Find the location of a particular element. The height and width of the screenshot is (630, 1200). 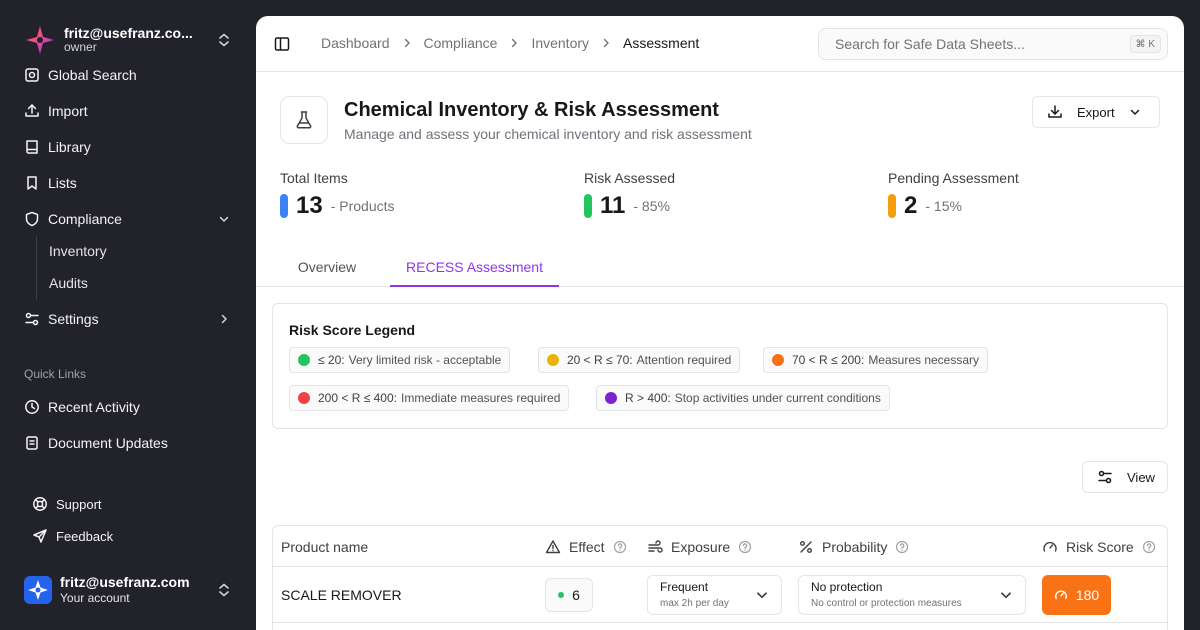

legend-item: 70 < R ≤ 200: Measures necessary is located at coordinates (876, 360).